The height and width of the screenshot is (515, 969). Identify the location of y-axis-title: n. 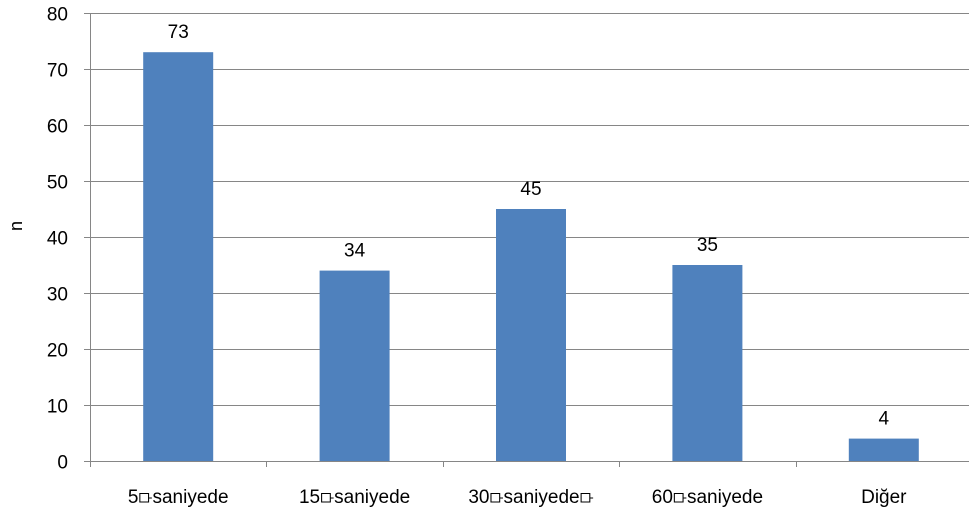
(16, 226).